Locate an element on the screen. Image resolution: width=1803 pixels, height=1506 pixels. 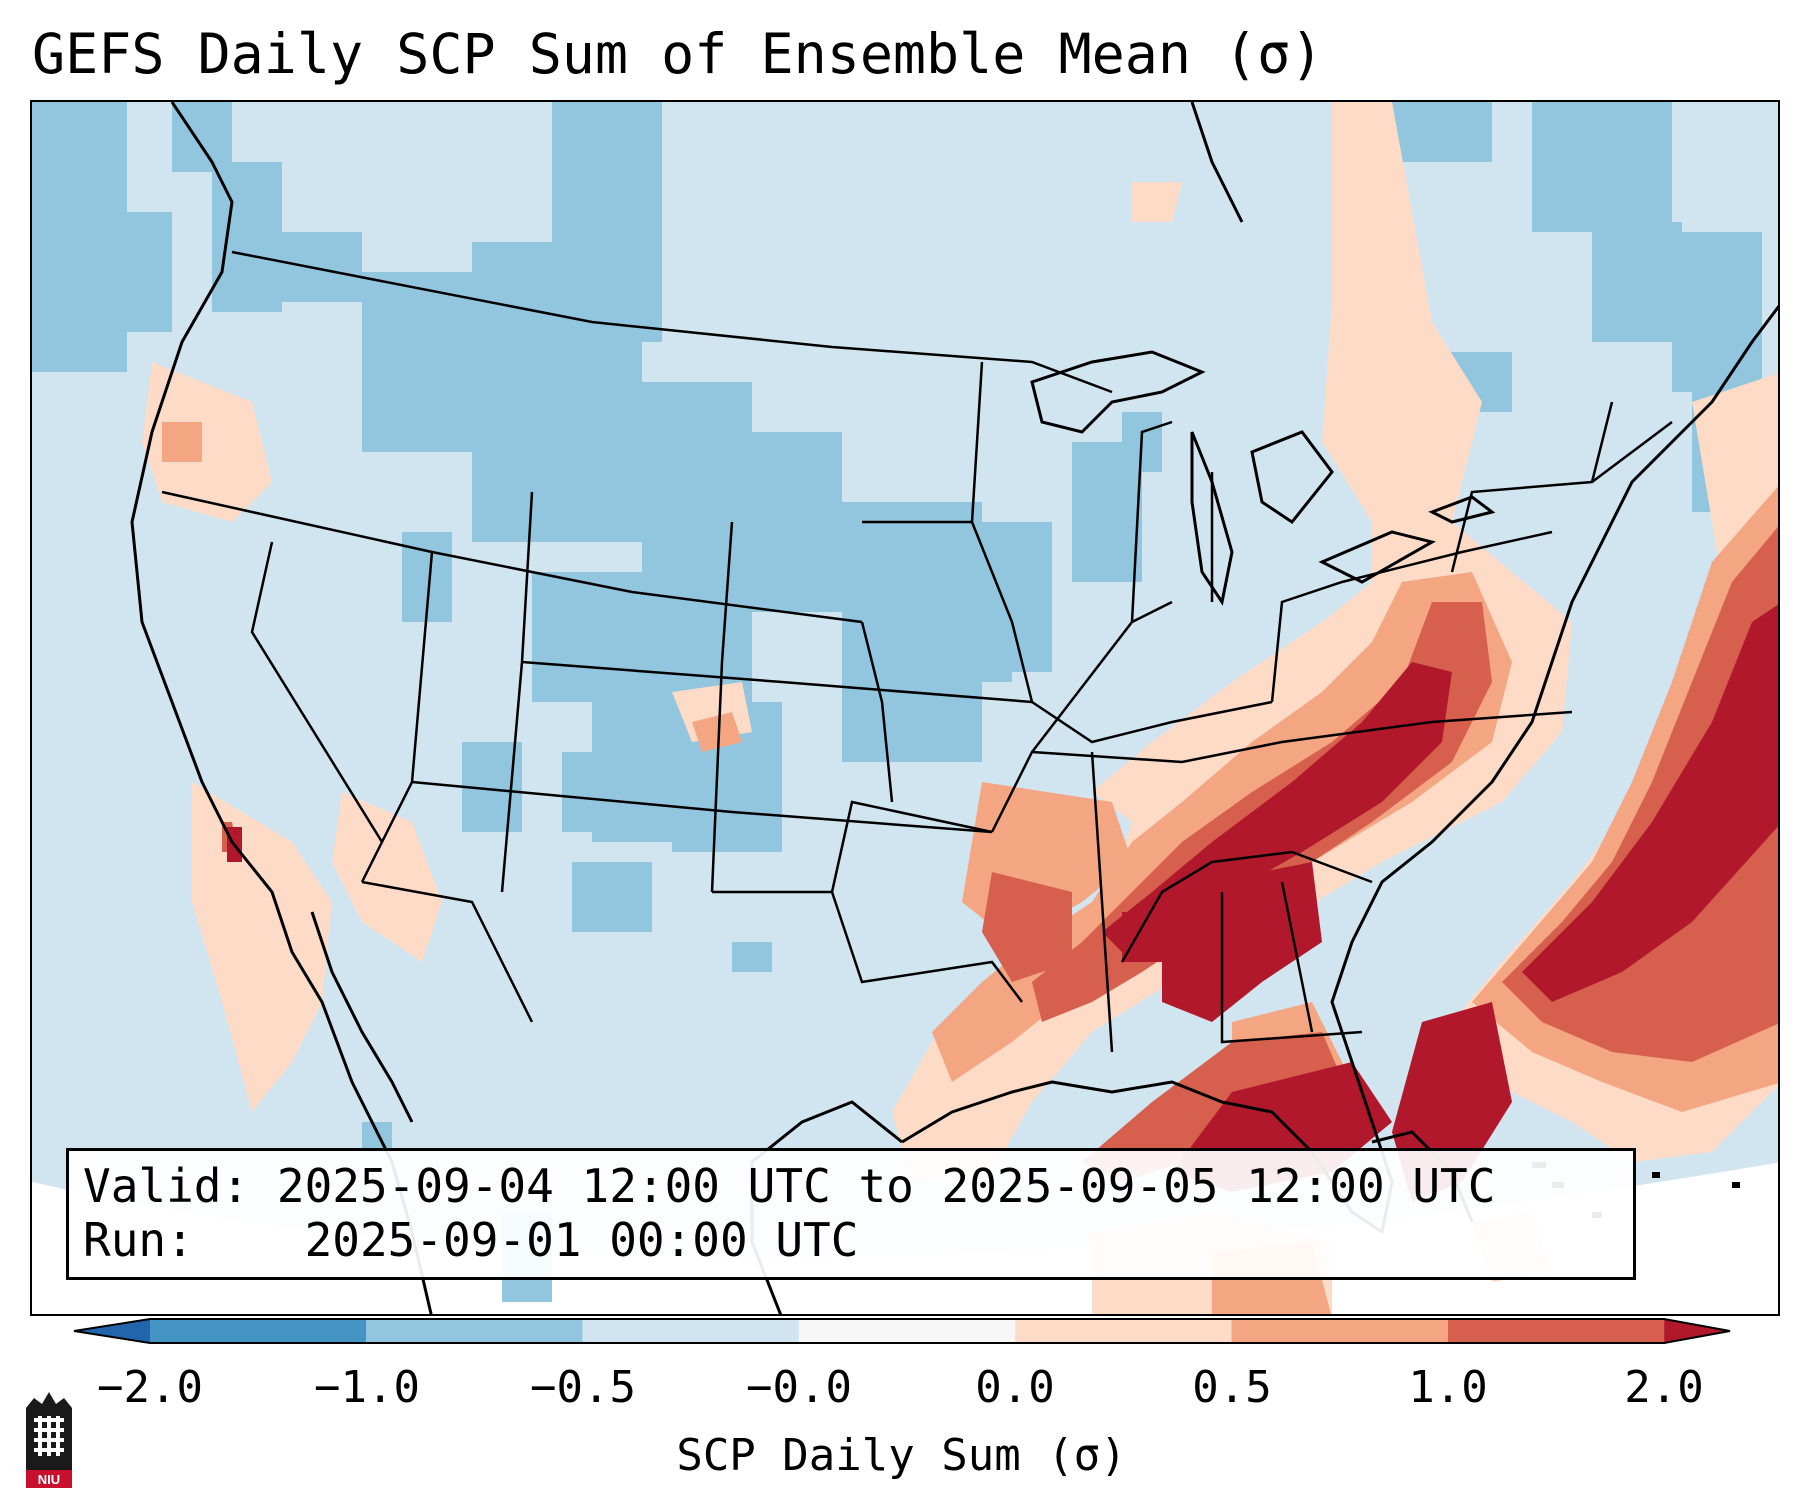
tick-label: 1.0 is located at coordinates (1448, 1387).